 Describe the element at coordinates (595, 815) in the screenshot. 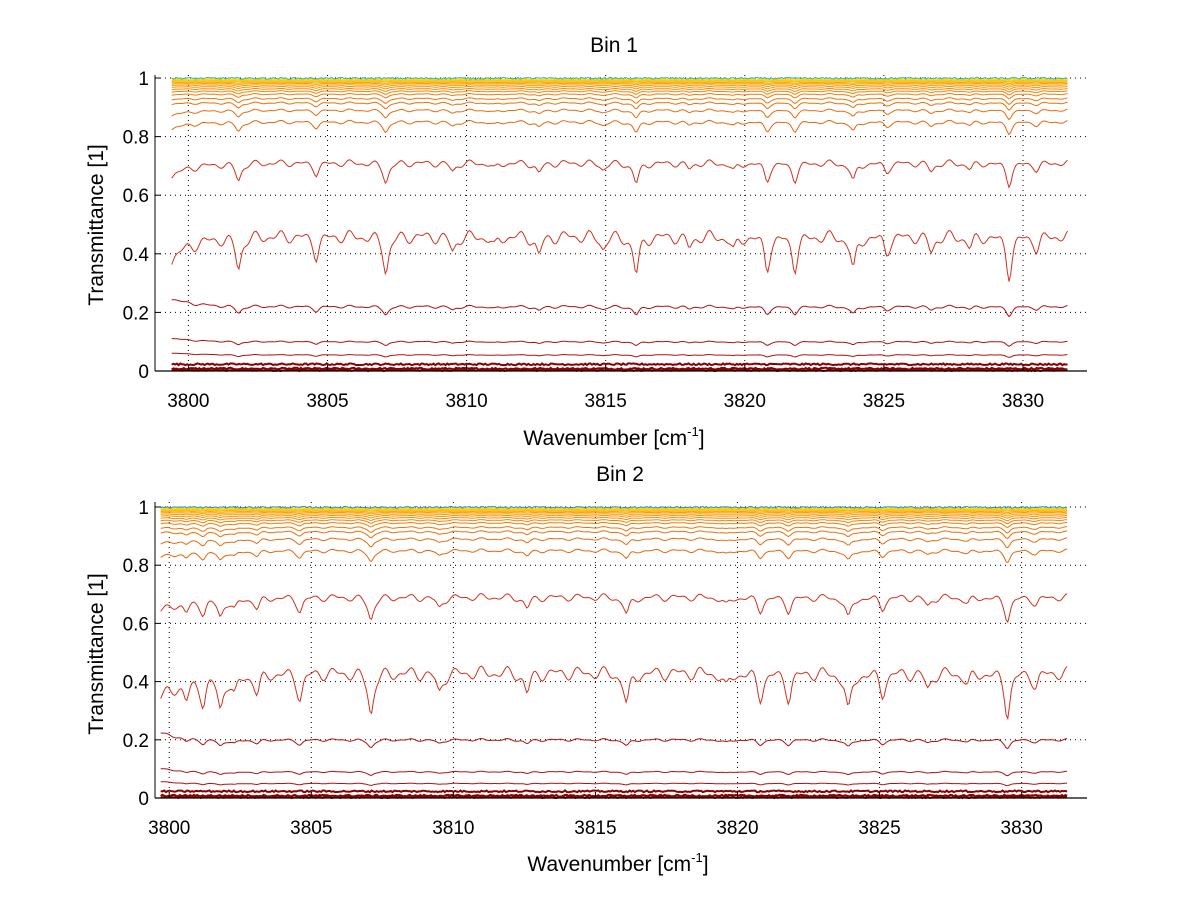

I see `bin2-x-ticks: 3800 3805 3810 3815 3820 3825 3830` at that location.